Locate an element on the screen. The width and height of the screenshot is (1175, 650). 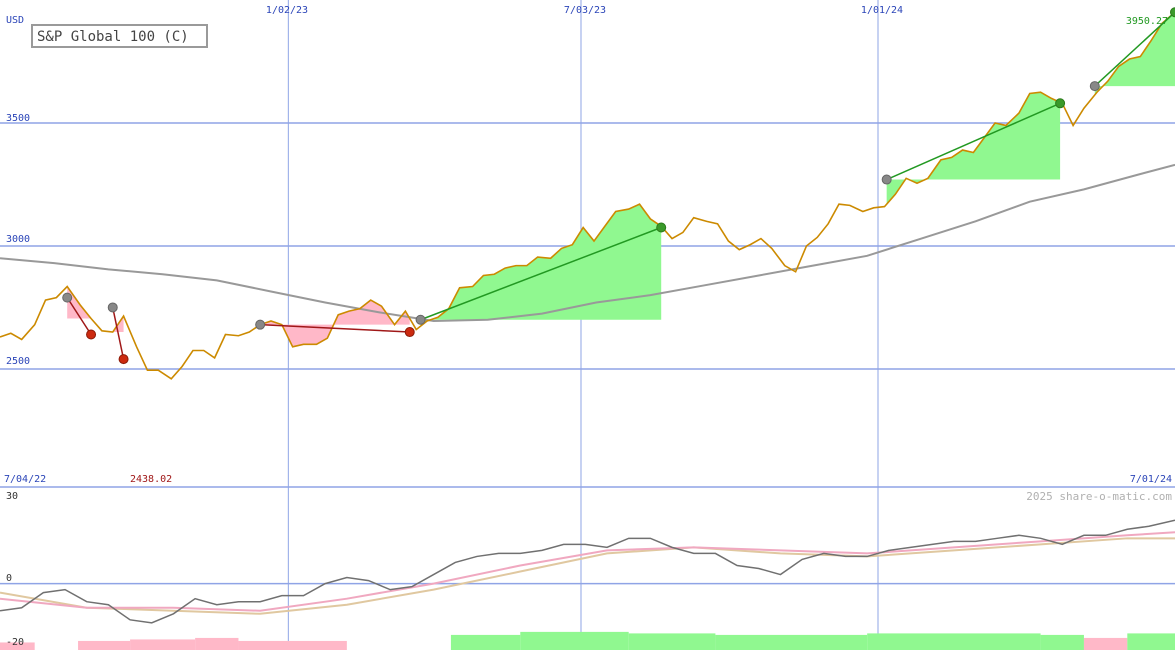
date-tick-label: 1/02/23 is located at coordinates (287, 10).